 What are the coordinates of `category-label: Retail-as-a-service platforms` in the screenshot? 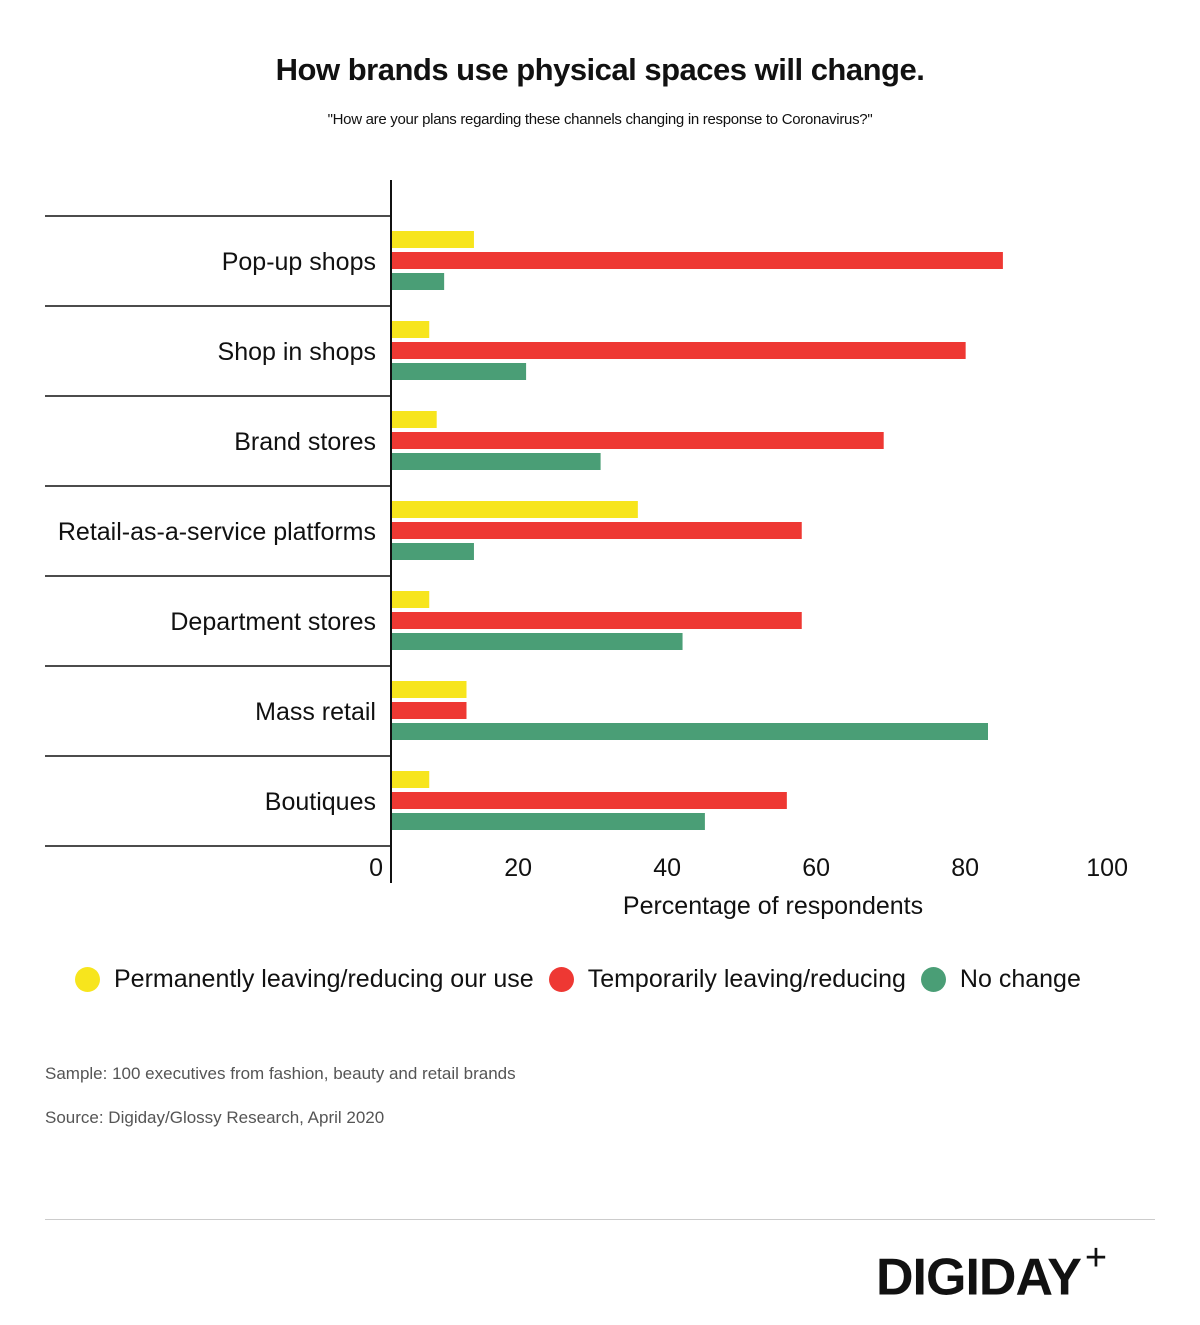 It's located at (217, 532).